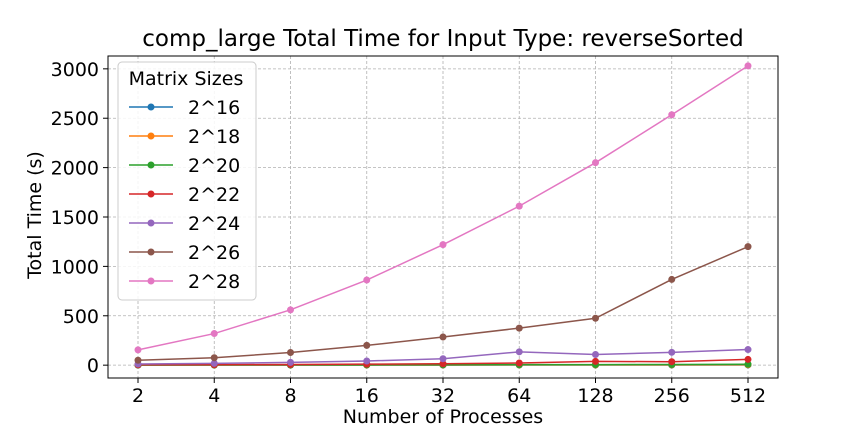  Describe the element at coordinates (519, 396) in the screenshot. I see `x-tick-label: 64` at that location.